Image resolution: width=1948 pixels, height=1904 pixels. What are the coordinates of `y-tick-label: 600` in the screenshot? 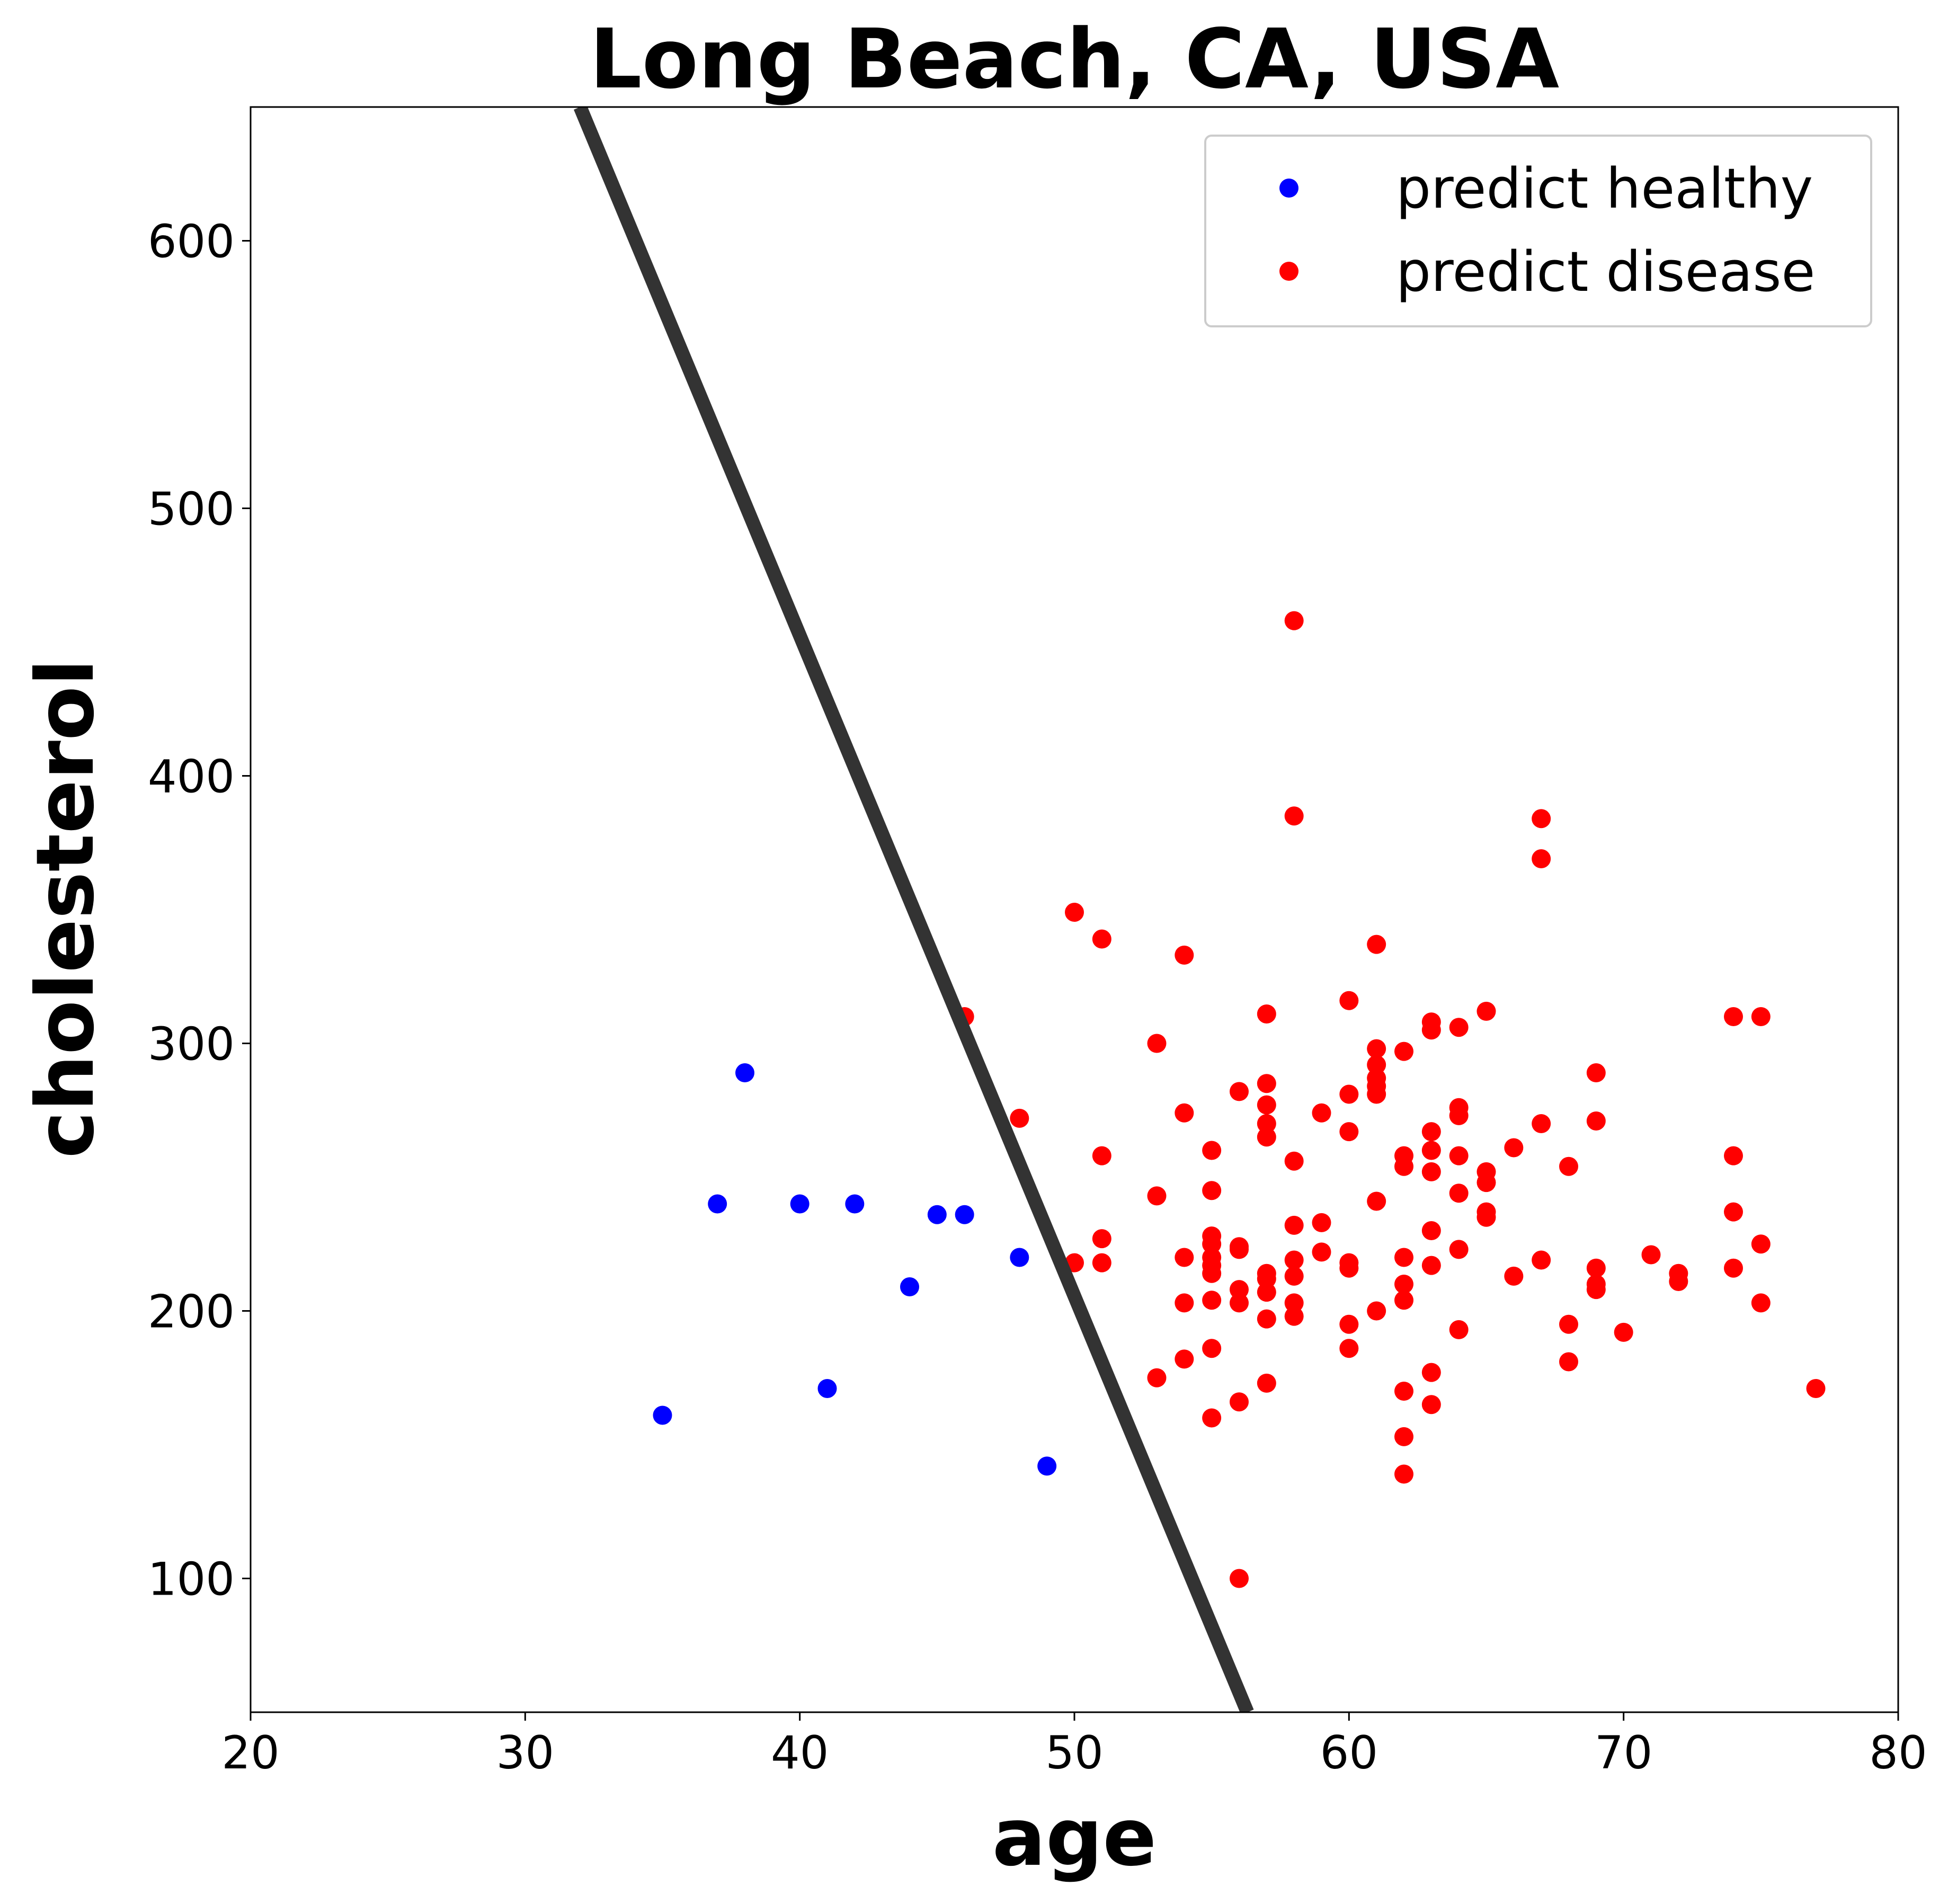 It's located at (191, 242).